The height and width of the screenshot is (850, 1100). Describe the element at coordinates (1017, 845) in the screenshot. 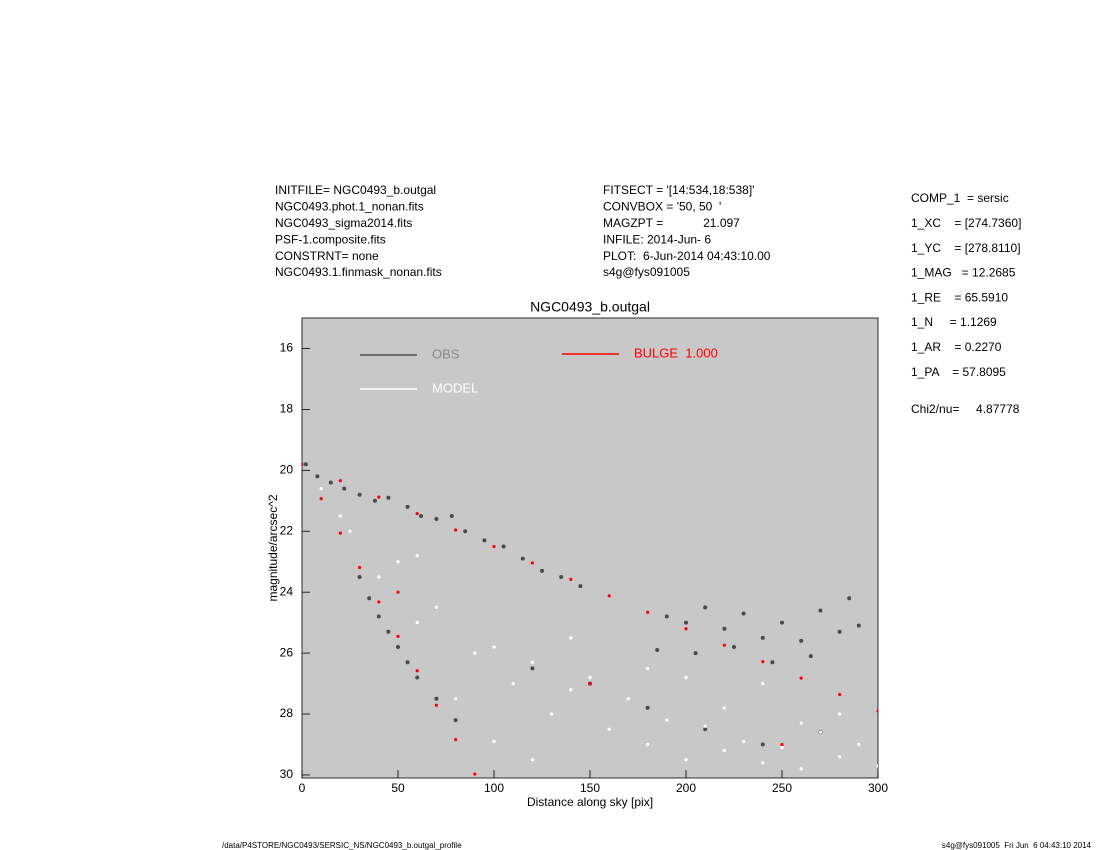

I see `footer-right: s4g@fys091005 Fri Jun 6 04:43:10 2014` at that location.